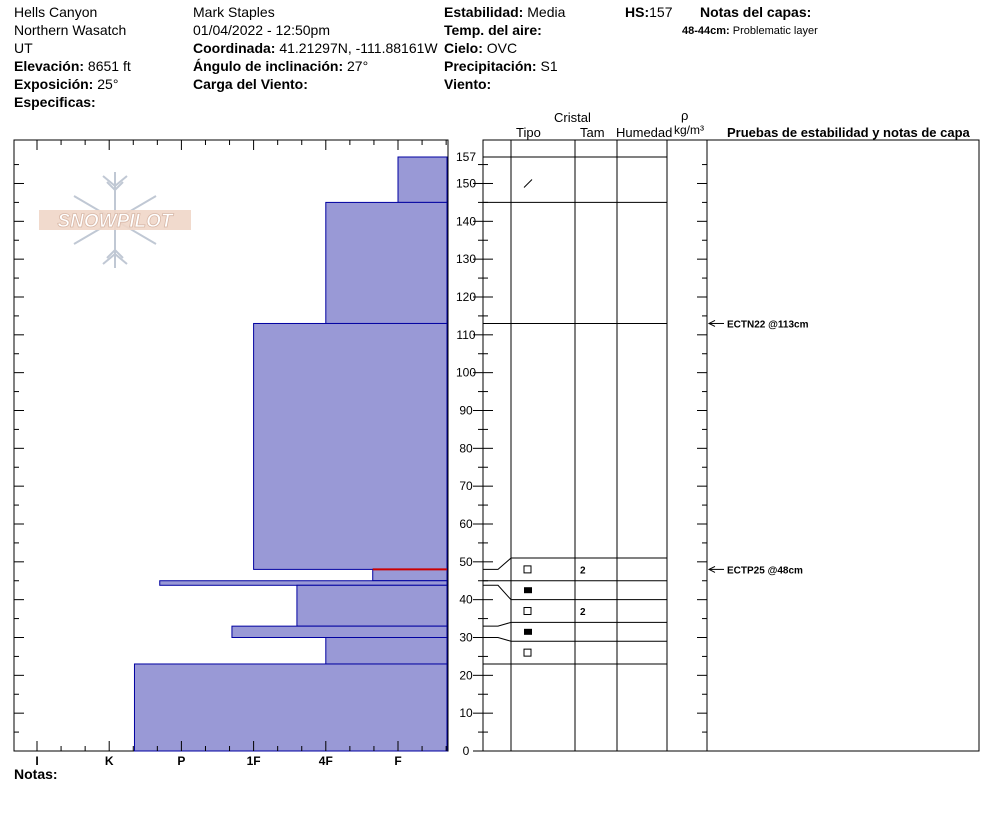 This screenshot has height=840, width=994. I want to click on coord-label: Coordinada:, so click(234, 48).